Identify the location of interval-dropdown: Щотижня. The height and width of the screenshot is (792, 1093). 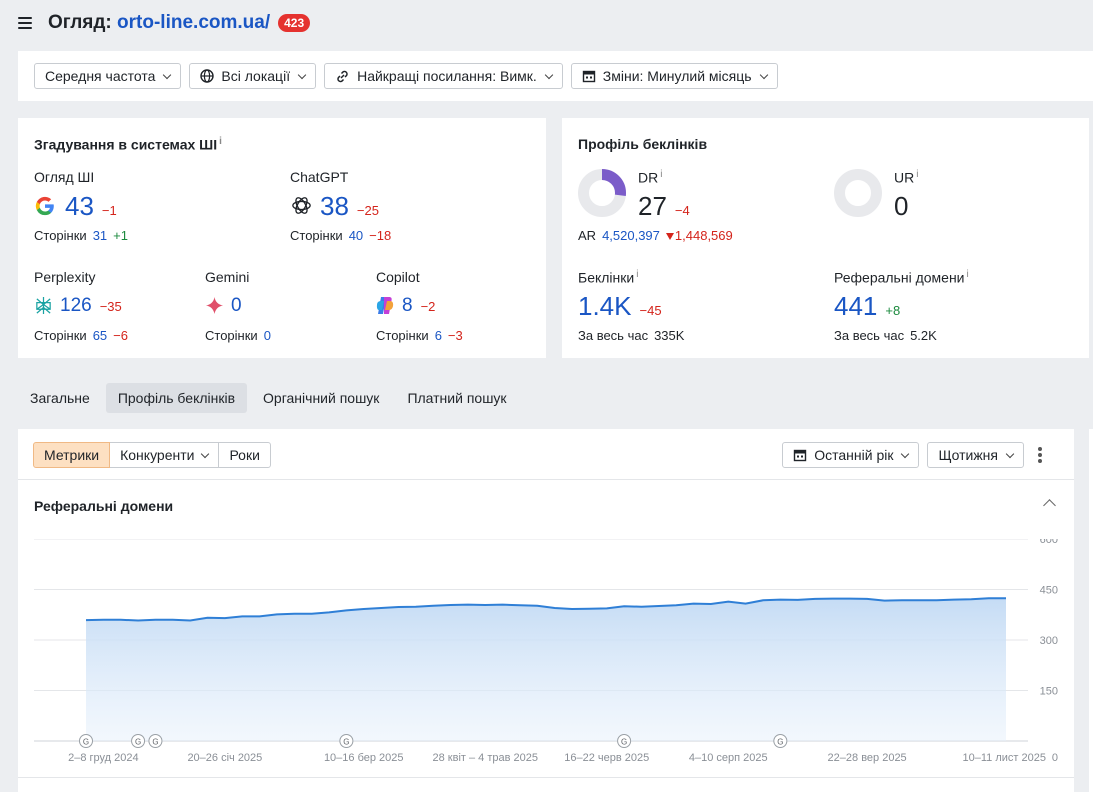
(975, 455).